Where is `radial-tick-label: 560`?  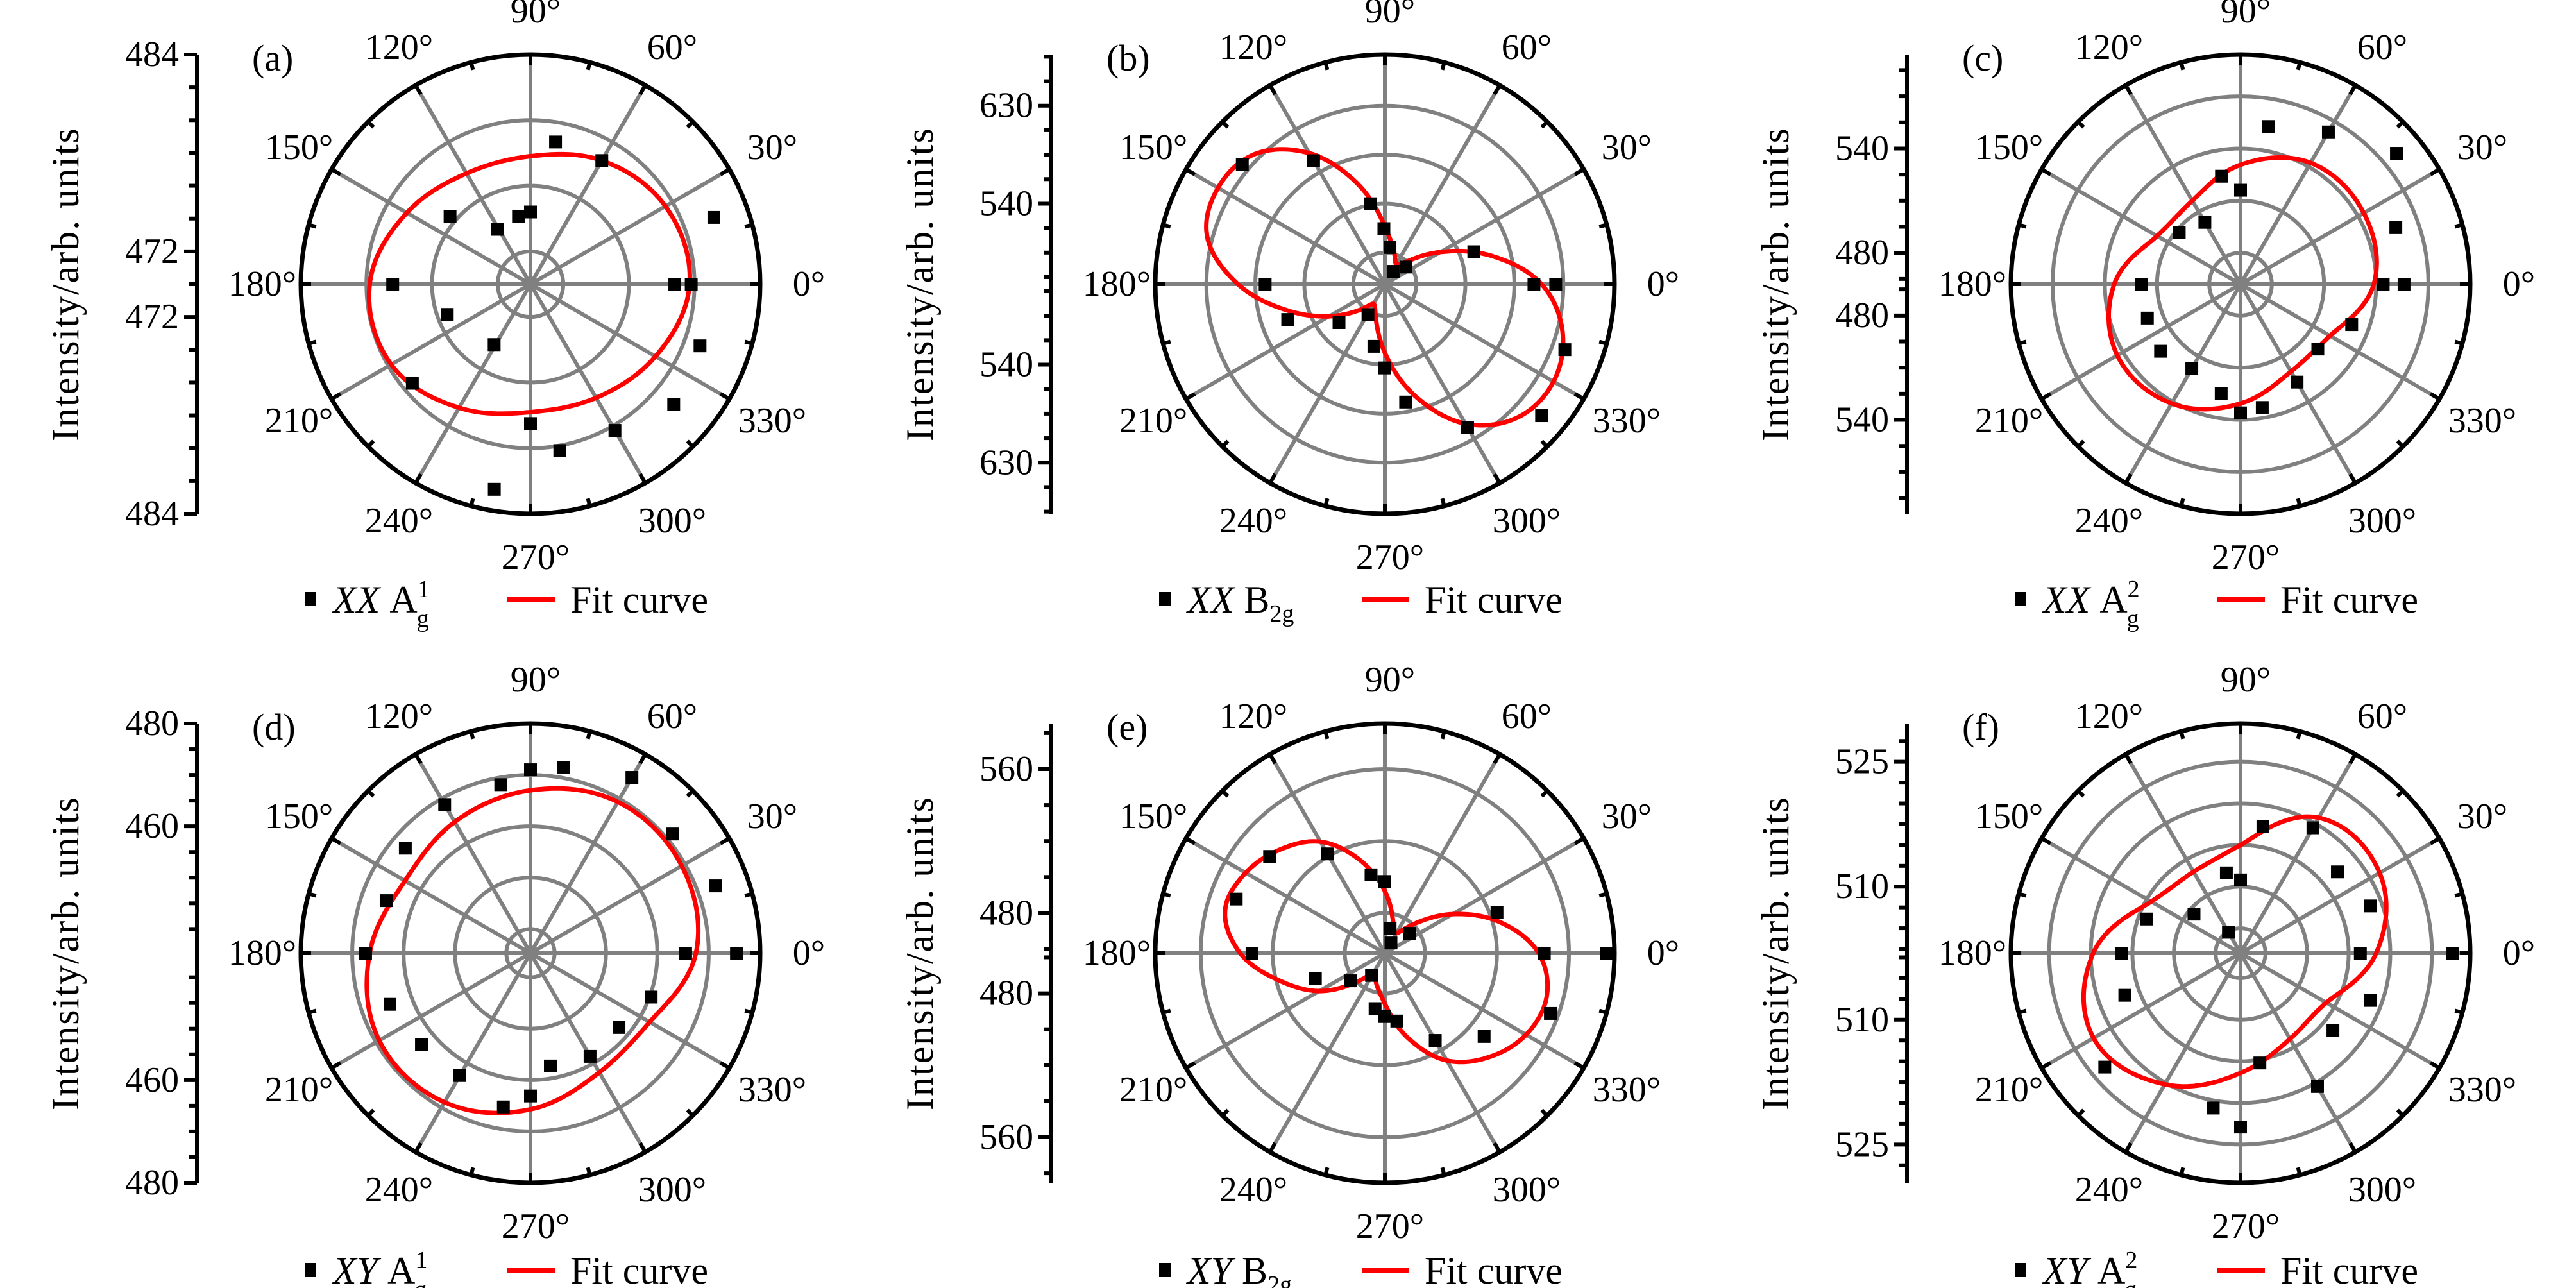 radial-tick-label: 560 is located at coordinates (1006, 1137).